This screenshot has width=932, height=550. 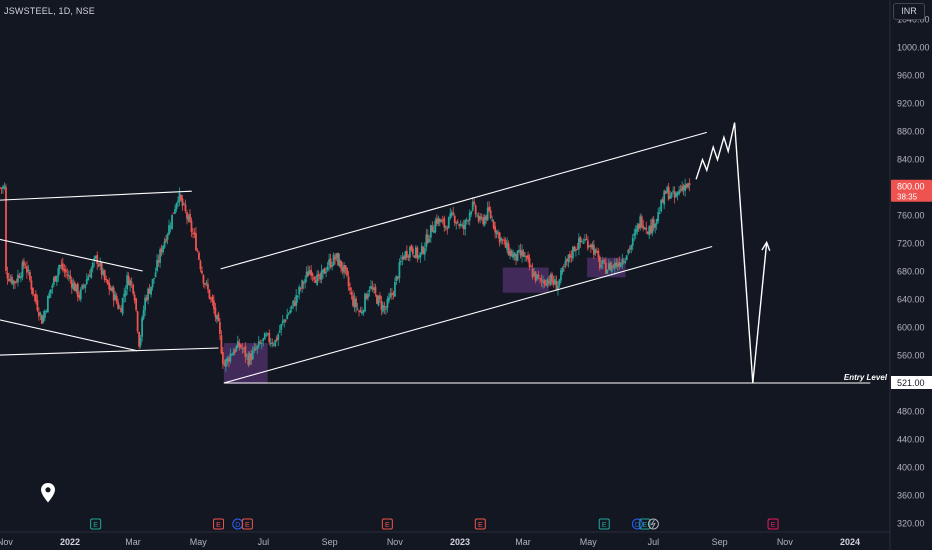 I want to click on projection-arrowhead, so click(x=766, y=245).